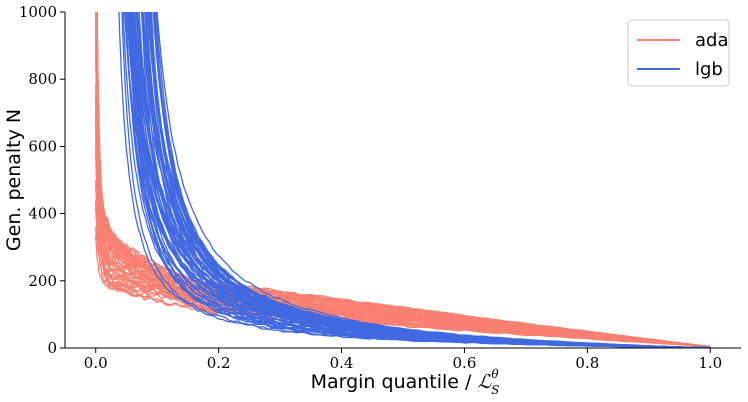 The image size is (748, 402). Describe the element at coordinates (405, 382) in the screenshot. I see `x-axis-label: Margin quantile / ℒSθ` at that location.